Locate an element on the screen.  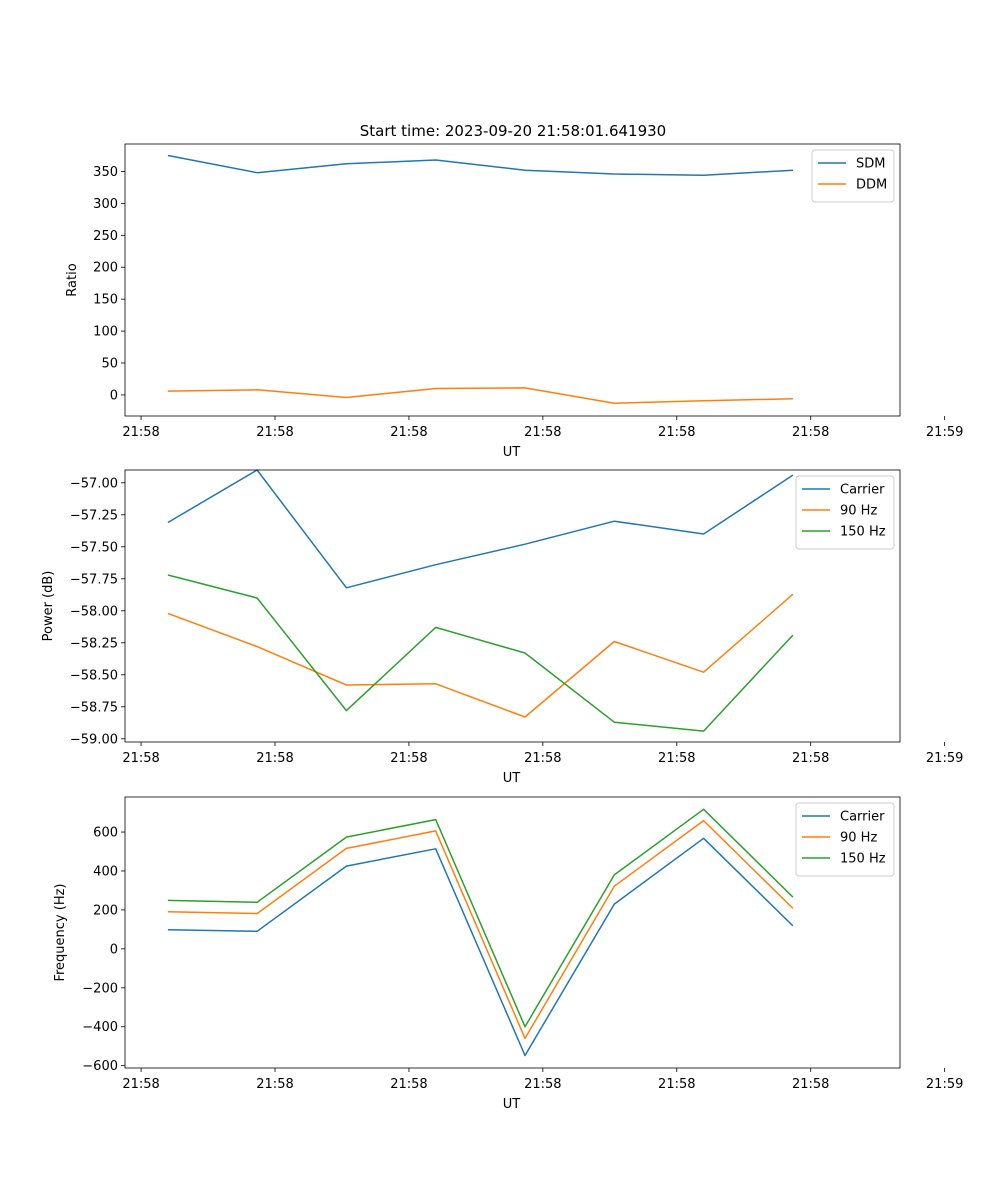
legend-label: SDM is located at coordinates (870, 164).